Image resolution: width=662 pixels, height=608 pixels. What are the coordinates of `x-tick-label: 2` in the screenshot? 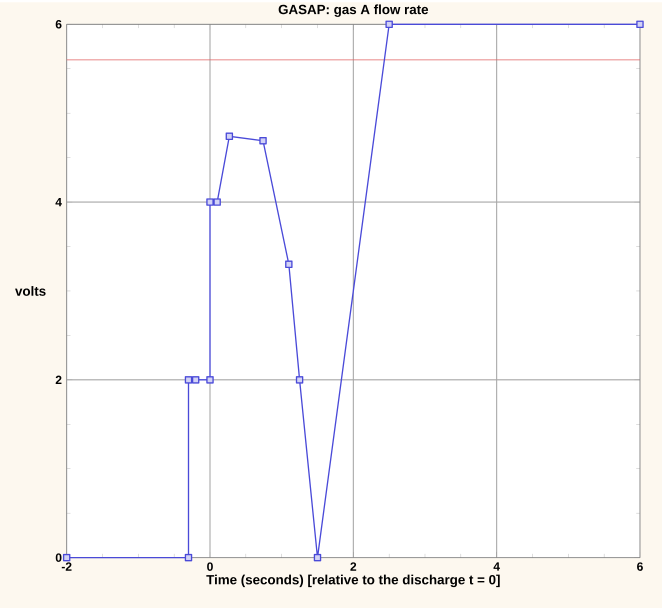 It's located at (353, 566).